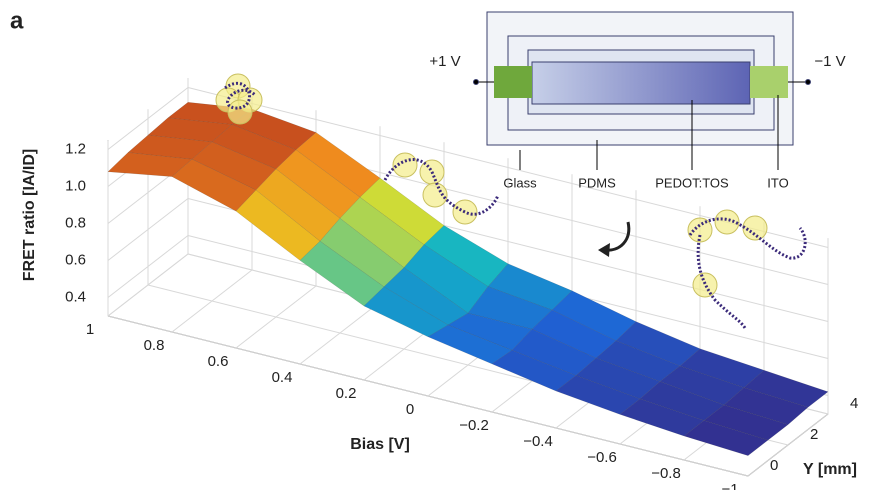 This screenshot has width=870, height=490. What do you see at coordinates (602, 457) in the screenshot?
I see `x-tick-label: −0.6` at bounding box center [602, 457].